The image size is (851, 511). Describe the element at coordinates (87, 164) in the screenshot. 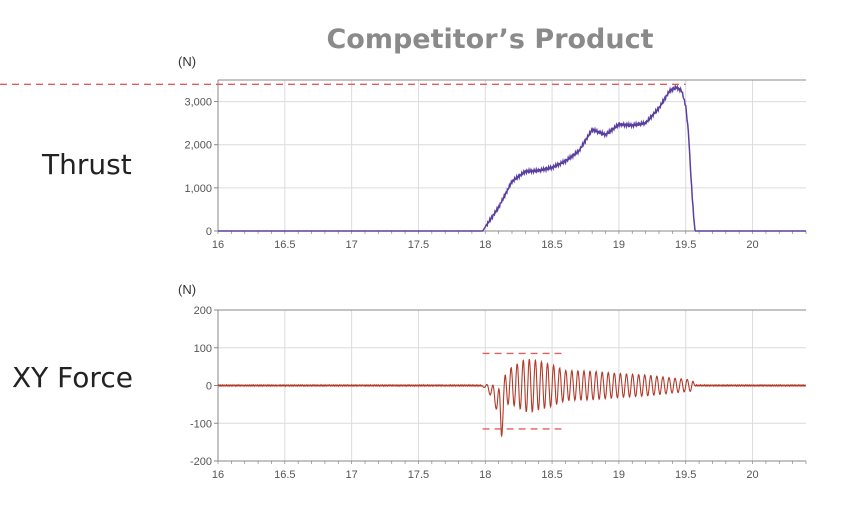

I see `thrust-row-label: Thrust` at that location.